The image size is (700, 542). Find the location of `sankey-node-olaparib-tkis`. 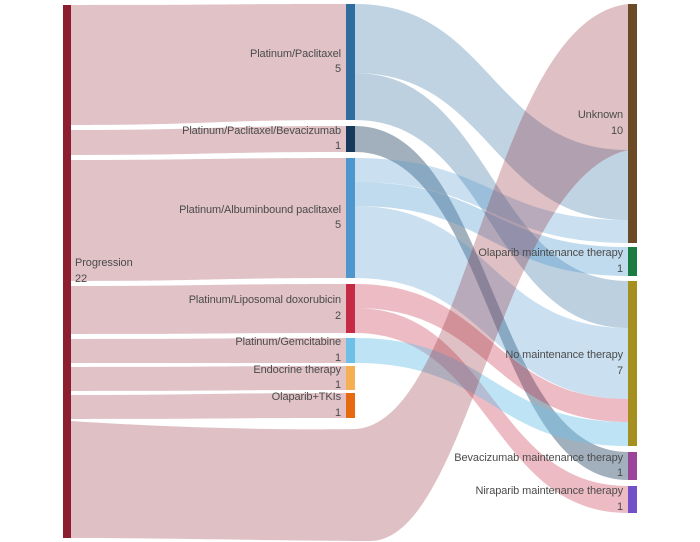

sankey-node-olaparib-tkis is located at coordinates (350, 405).